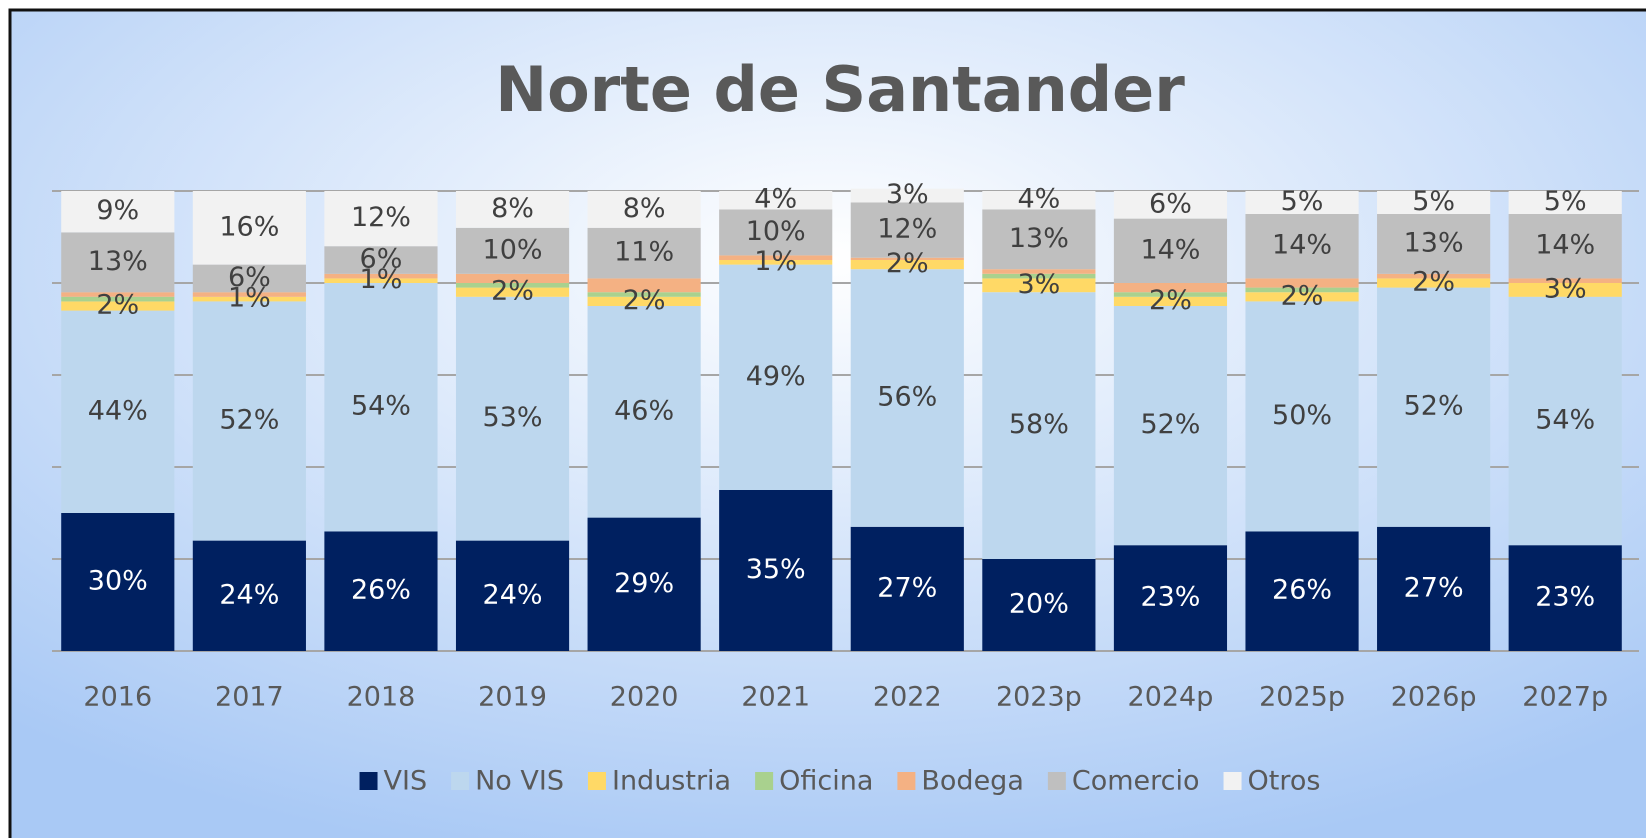 This screenshot has height=838, width=1646. Describe the element at coordinates (118, 410) in the screenshot. I see `data-label: 44%` at that location.